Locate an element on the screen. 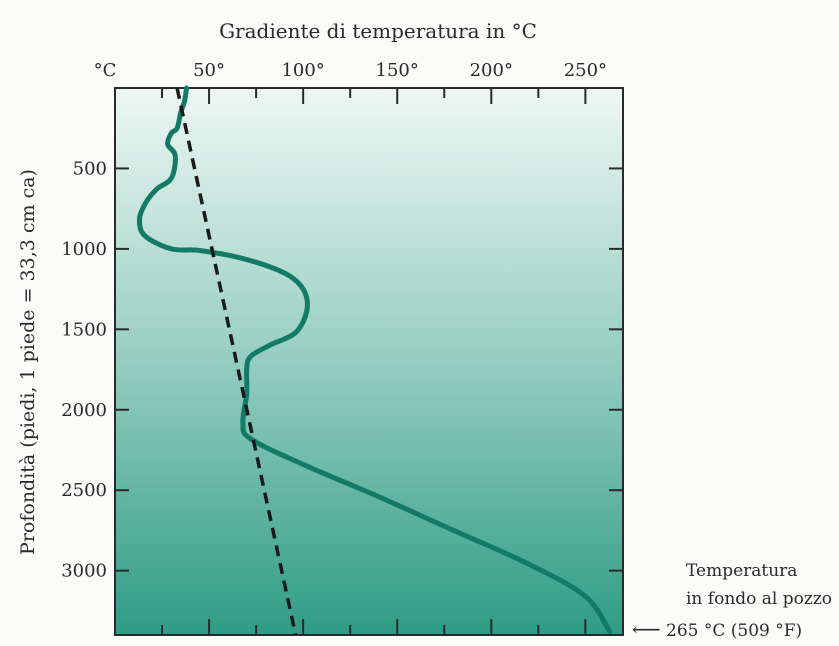 This screenshot has height=646, width=839. y-tick-label: 1000 is located at coordinates (84, 249).